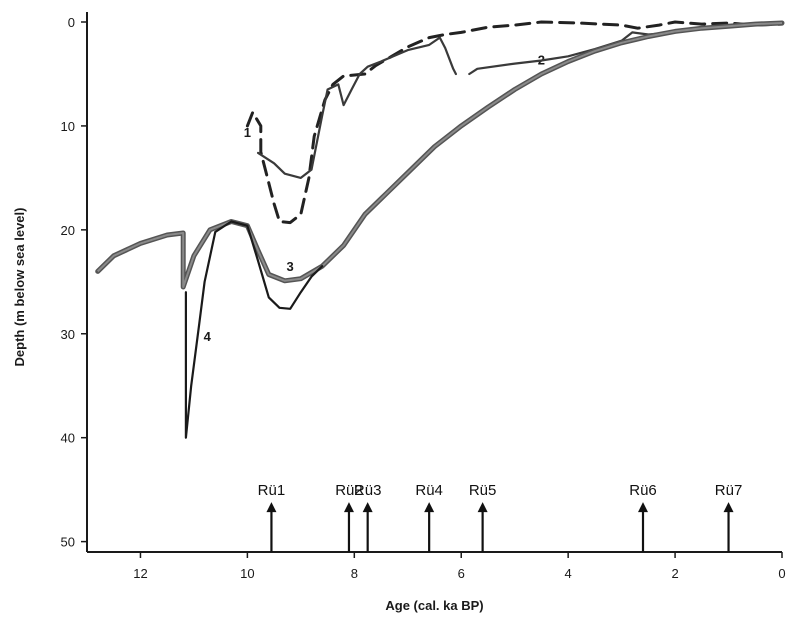 The image size is (786, 617). What do you see at coordinates (483, 490) in the screenshot?
I see `marker-label: Rü5` at bounding box center [483, 490].